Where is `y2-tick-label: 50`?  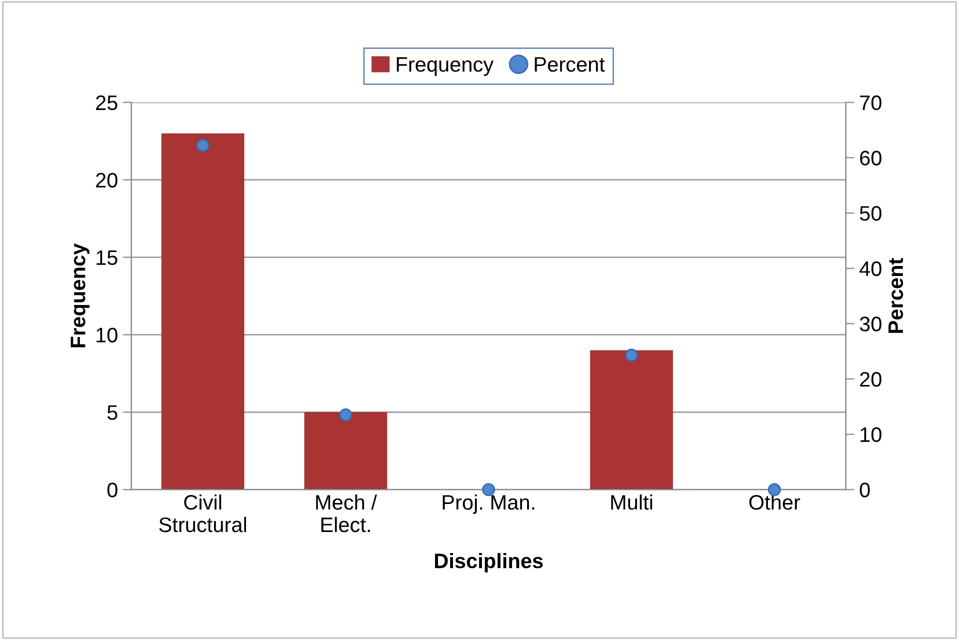
y2-tick-label: 50 is located at coordinates (871, 213).